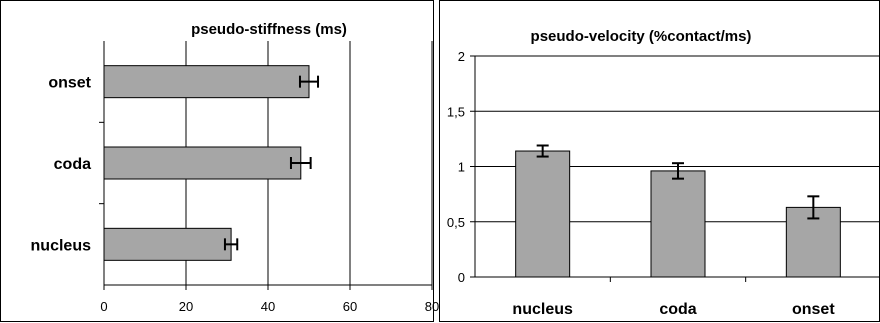  I want to click on y-tick-label: 1,5, so click(456, 111).